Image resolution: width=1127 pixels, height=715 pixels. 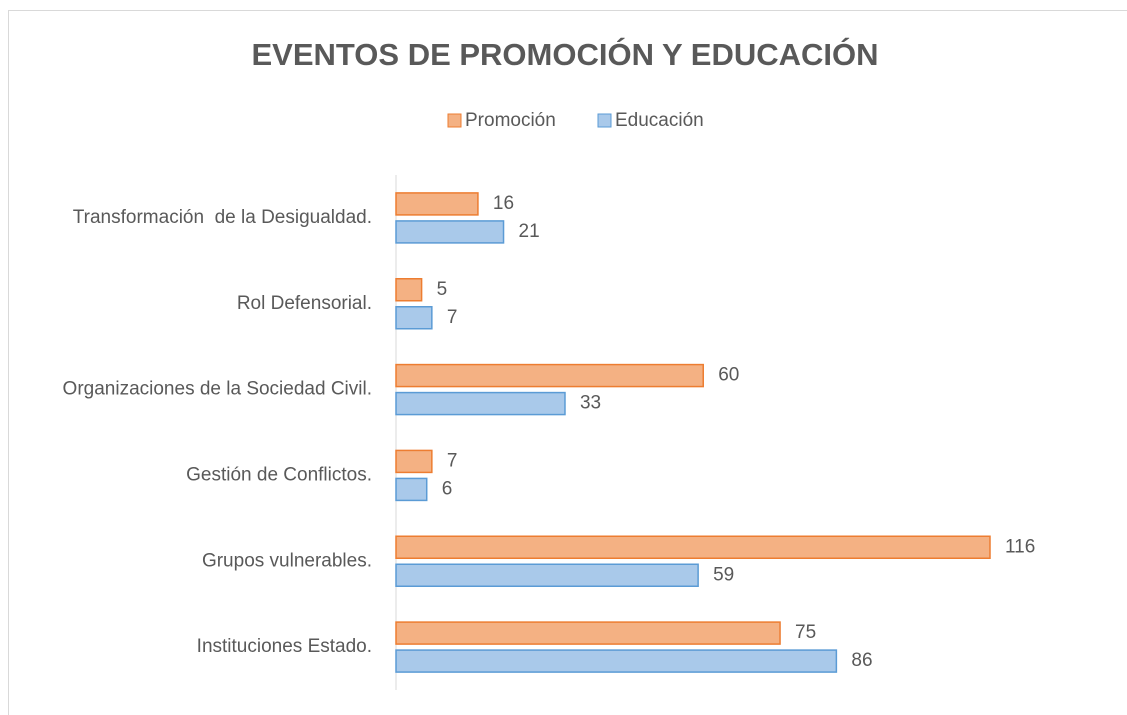 I want to click on category-label: Organizaciones de la Sociedad Civil., so click(x=217, y=389).